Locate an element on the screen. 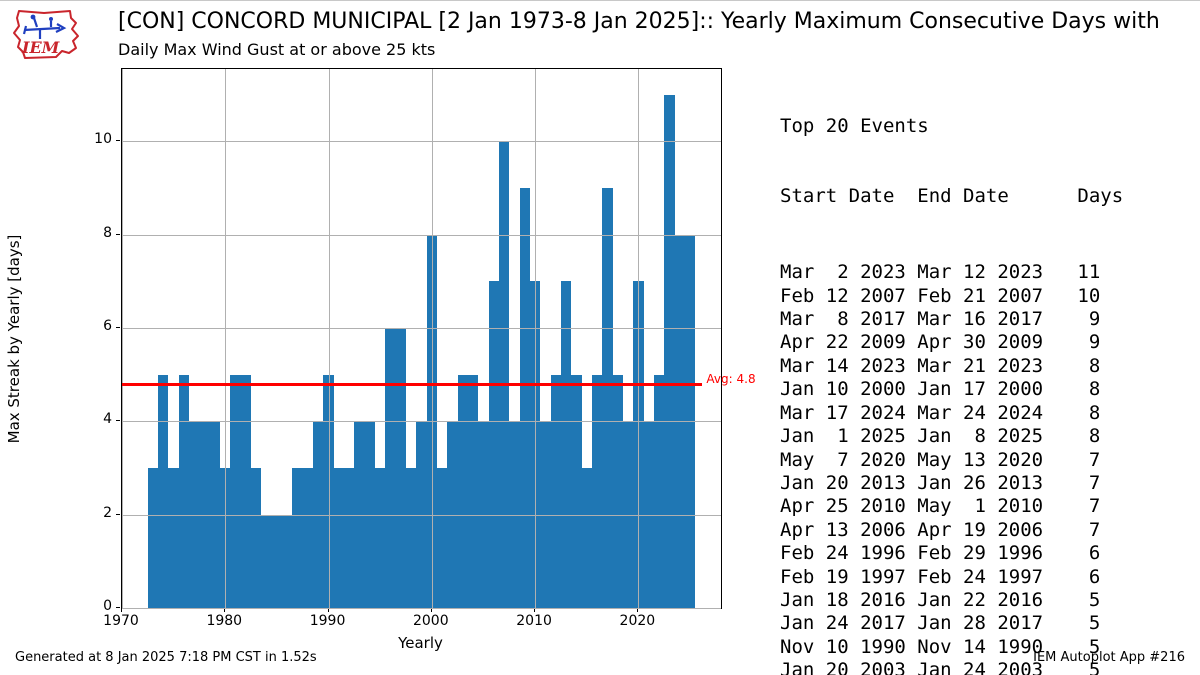  y-ticklabel-6: 6 is located at coordinates (107, 326).